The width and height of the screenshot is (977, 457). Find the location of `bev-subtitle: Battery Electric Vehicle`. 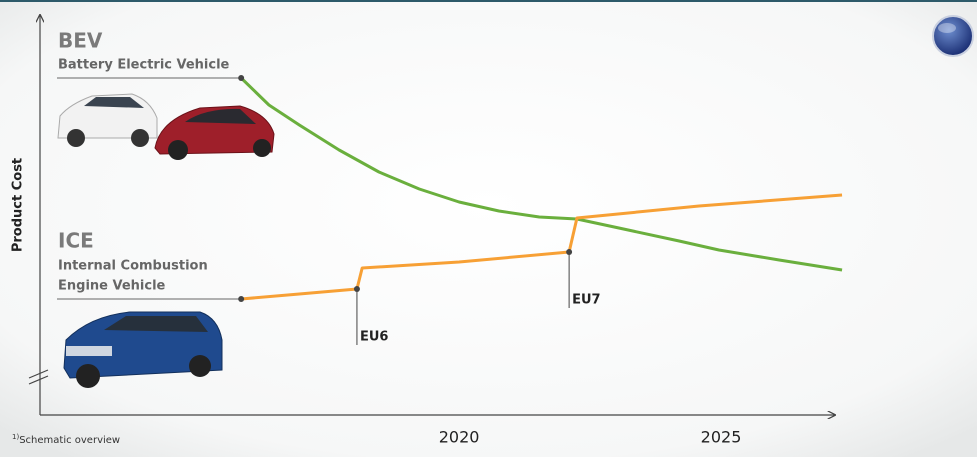

bev-subtitle: Battery Electric Vehicle is located at coordinates (144, 65).